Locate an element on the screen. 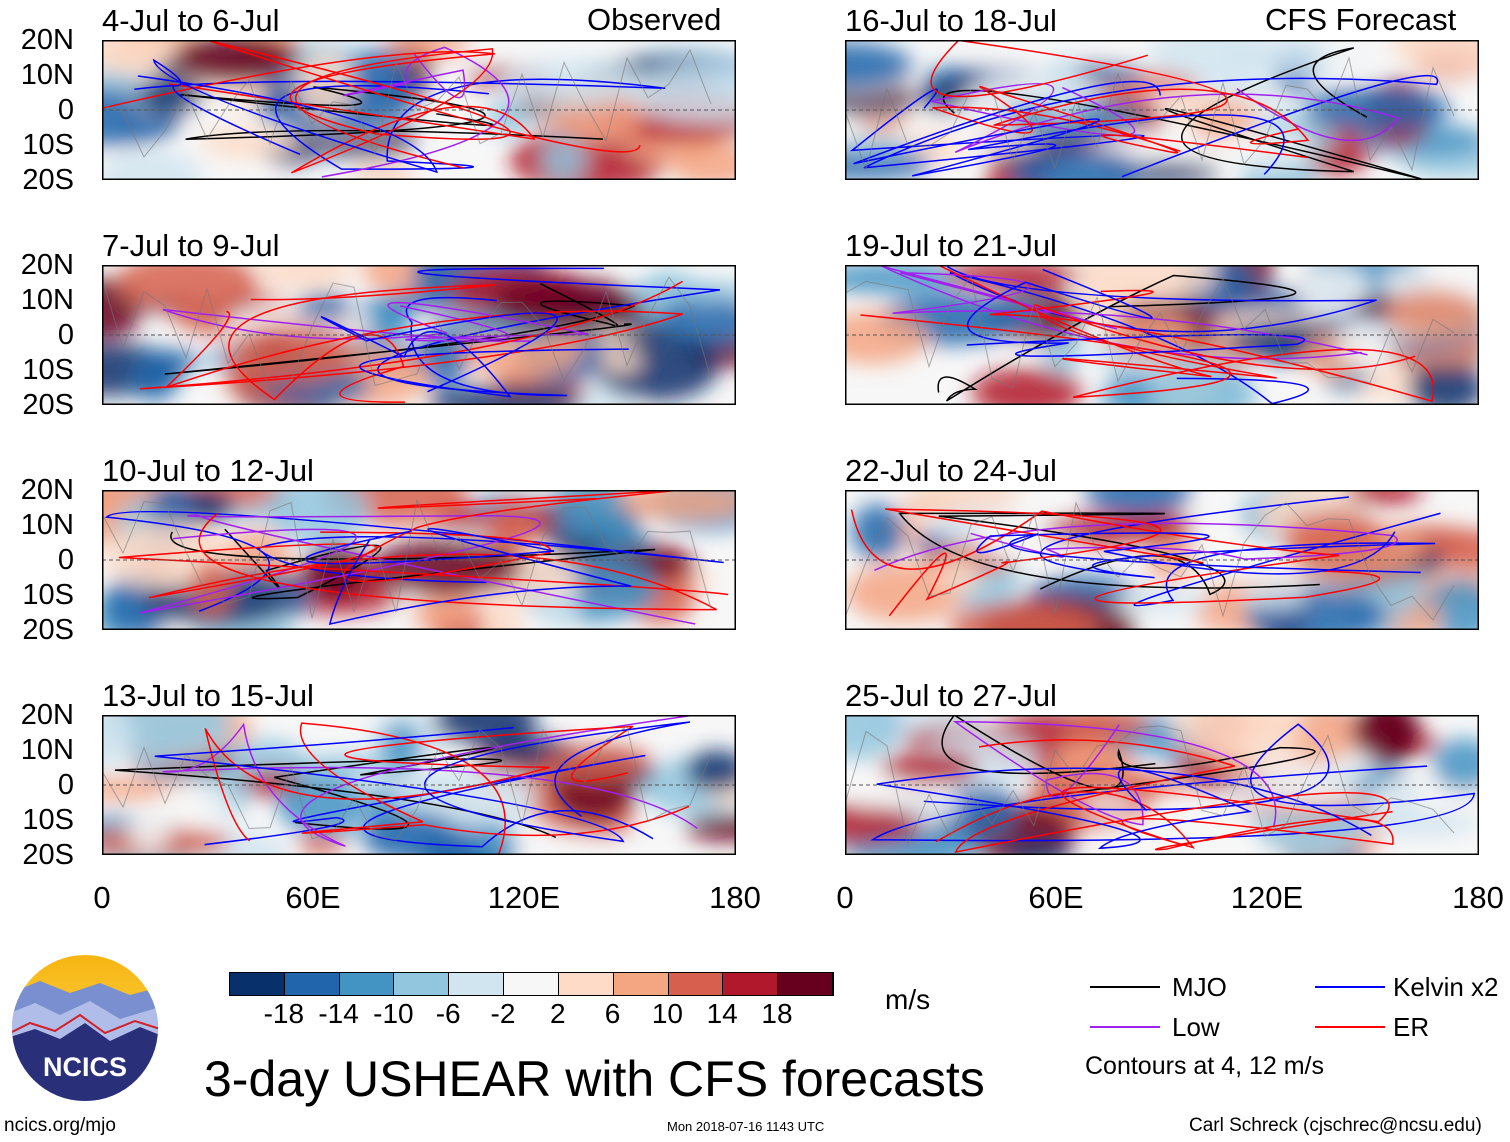 The image size is (1510, 1142). colorbar-label: 10 is located at coordinates (667, 1013).